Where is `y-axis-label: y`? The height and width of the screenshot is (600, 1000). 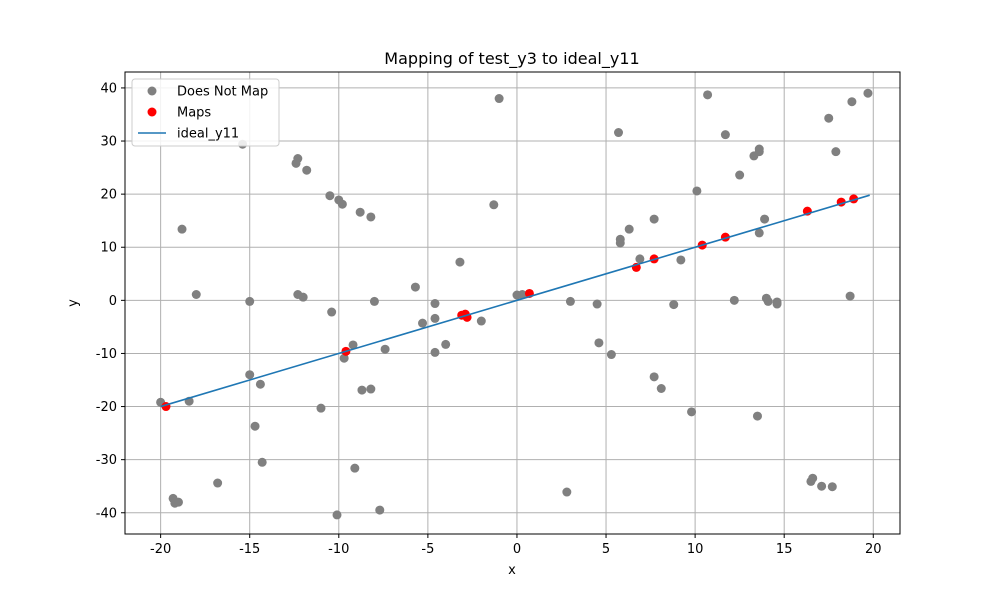
y-axis-label: y is located at coordinates (73, 303).